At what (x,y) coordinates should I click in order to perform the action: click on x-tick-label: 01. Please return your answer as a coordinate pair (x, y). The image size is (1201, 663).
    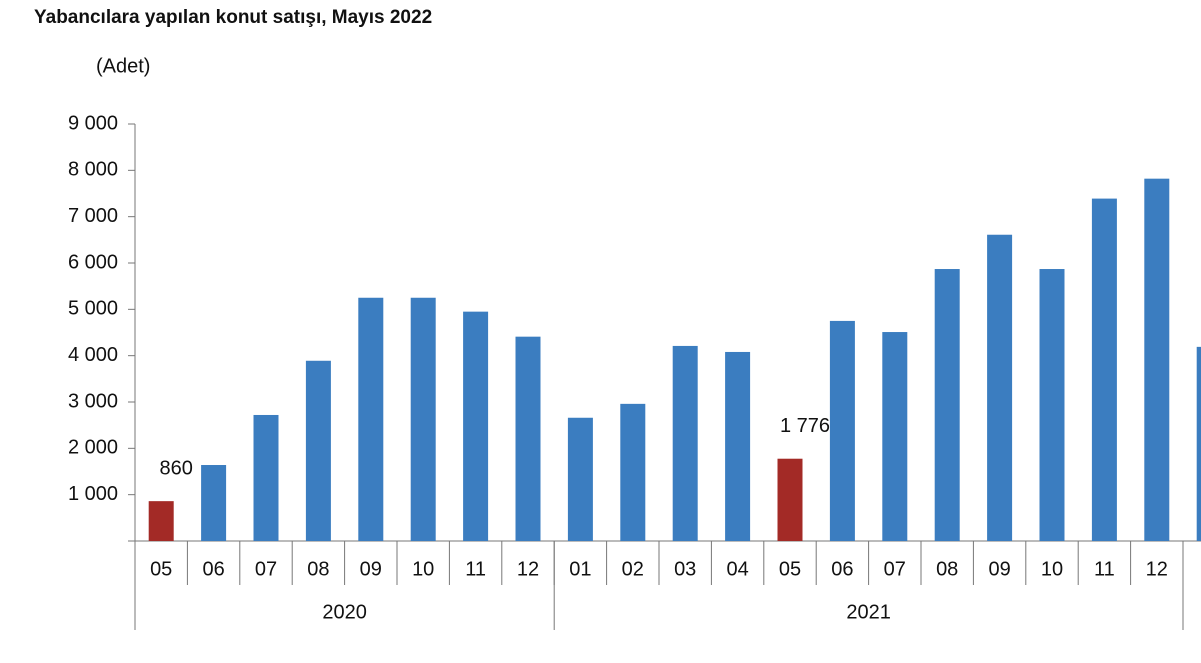
    Looking at the image, I should click on (580, 569).